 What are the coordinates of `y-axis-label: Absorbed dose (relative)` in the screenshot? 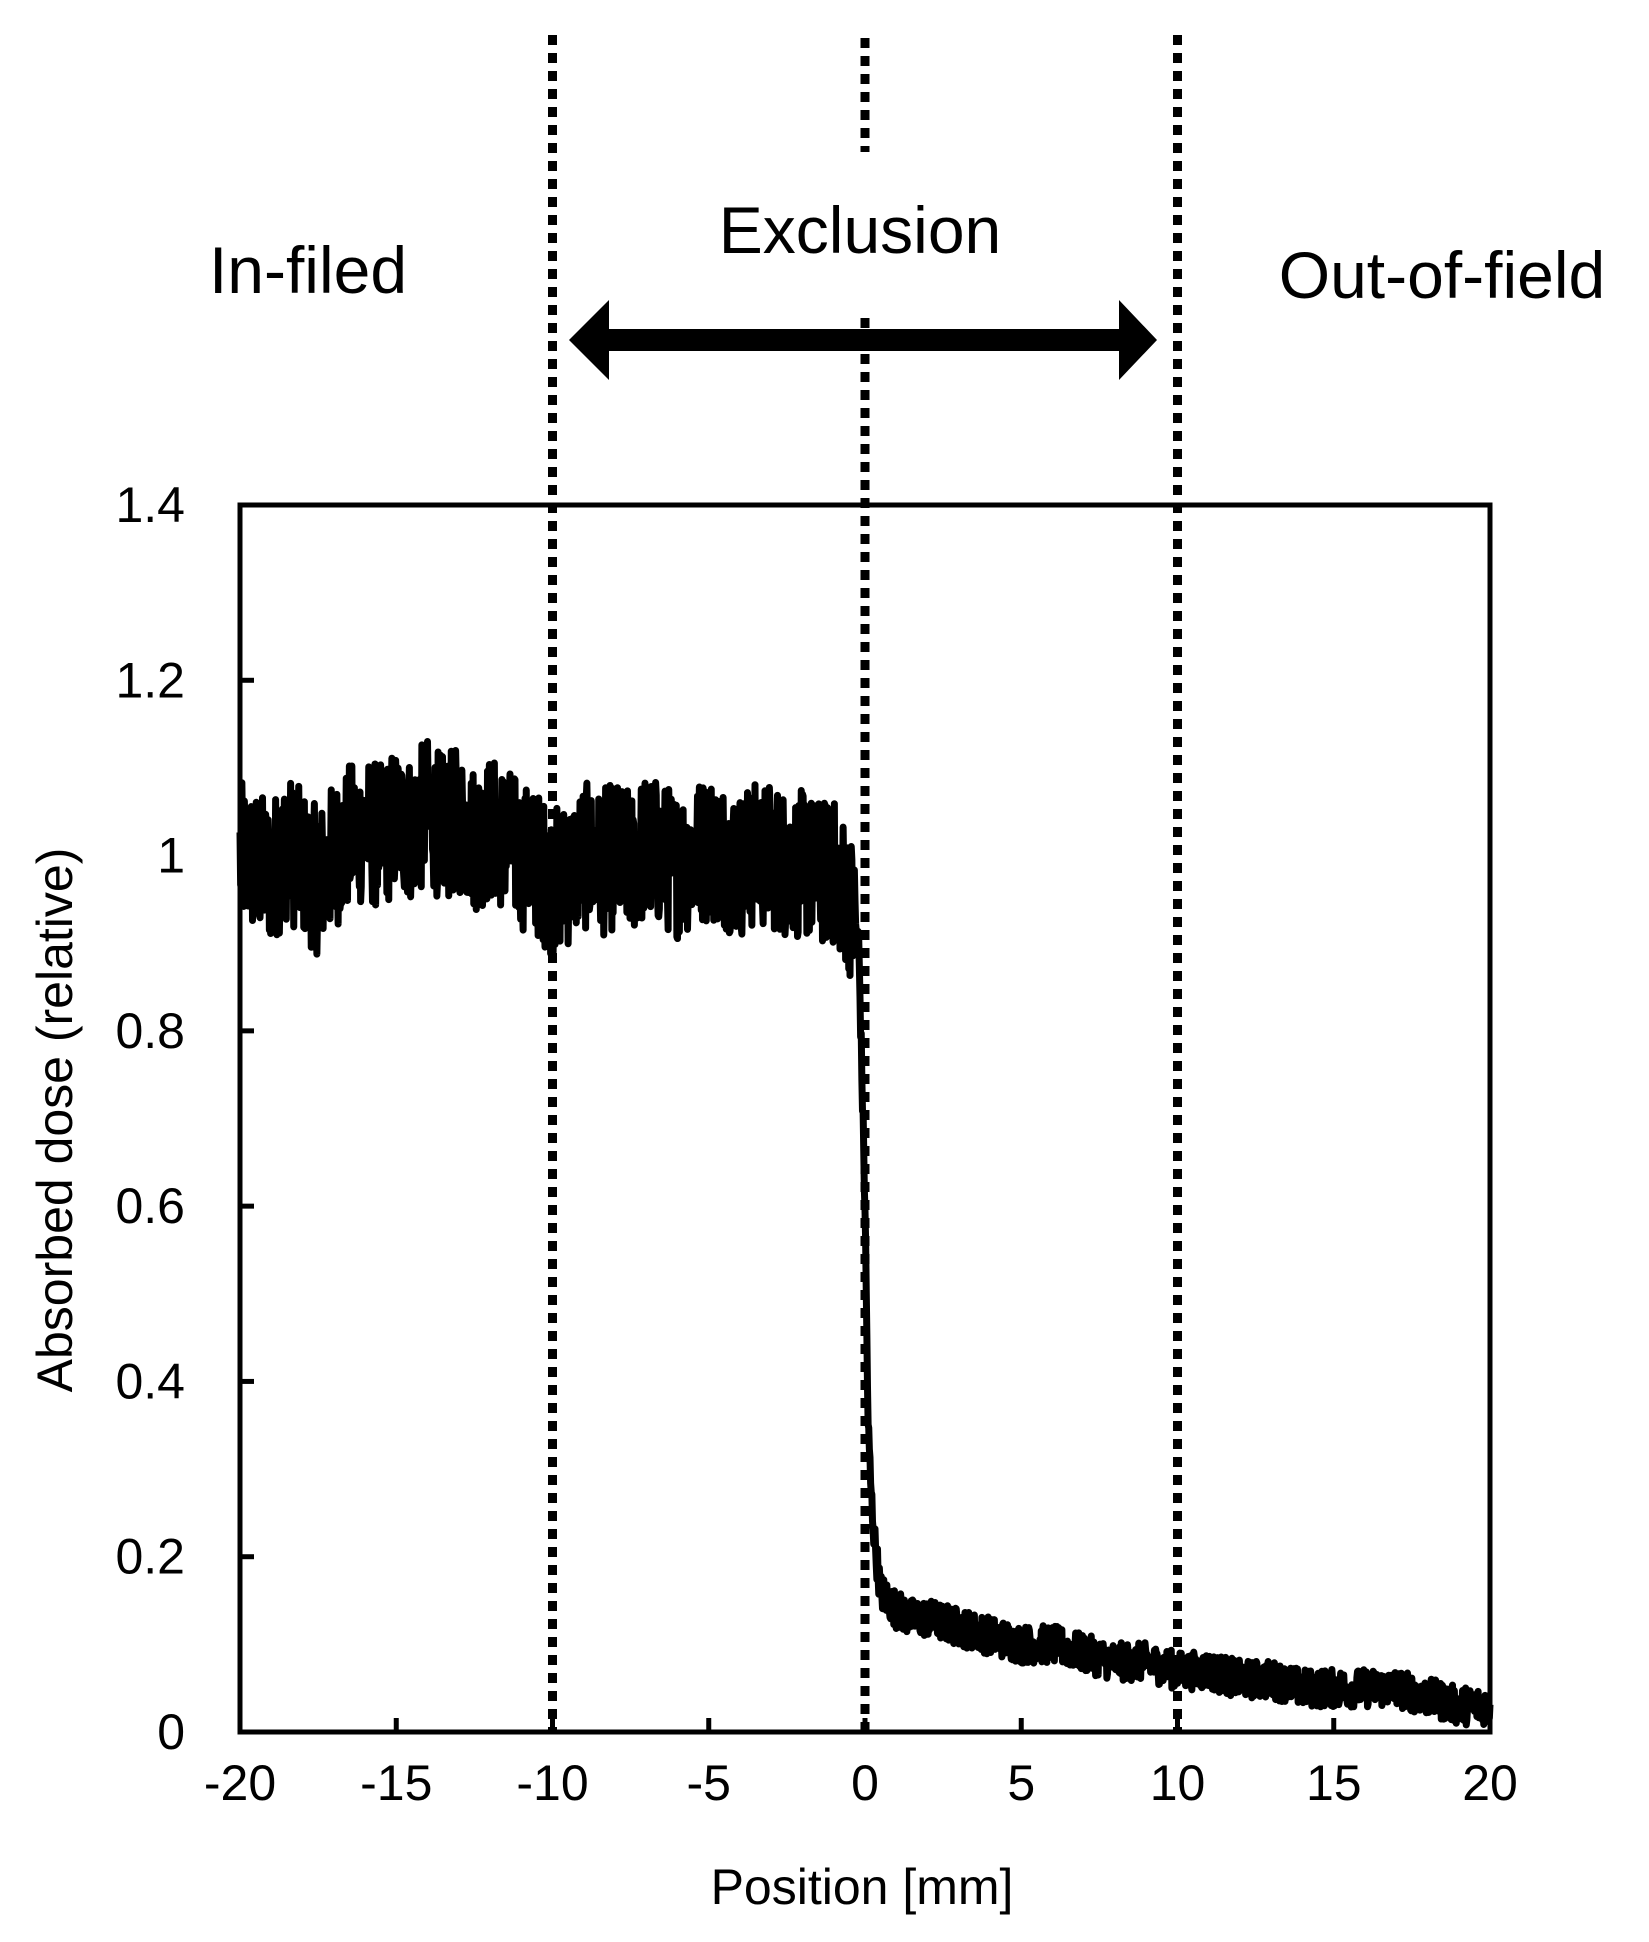 It's located at (55, 1120).